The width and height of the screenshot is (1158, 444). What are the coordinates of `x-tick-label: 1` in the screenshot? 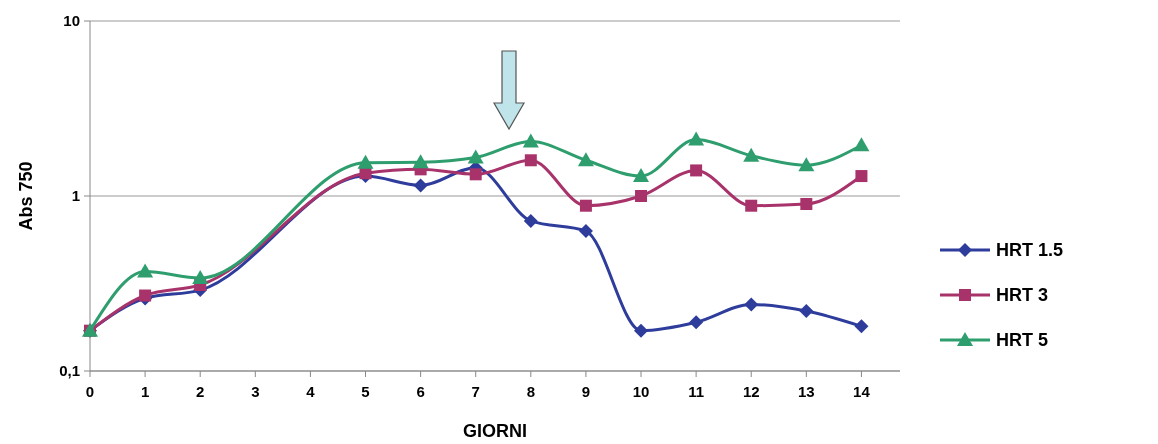 It's located at (145, 391).